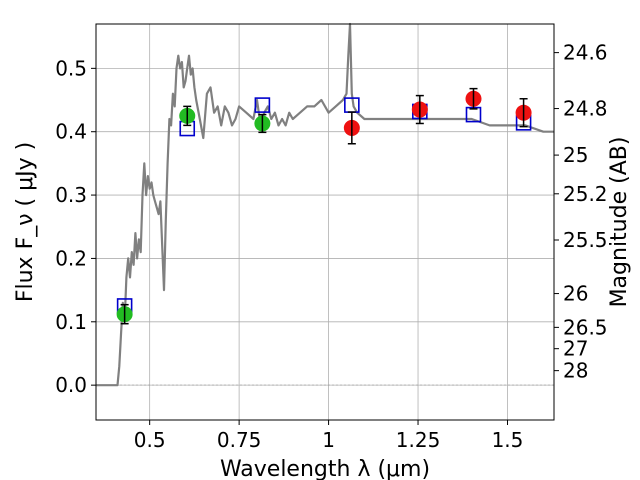  Describe the element at coordinates (585, 109) in the screenshot. I see `right-tick-label: 24.8` at that location.